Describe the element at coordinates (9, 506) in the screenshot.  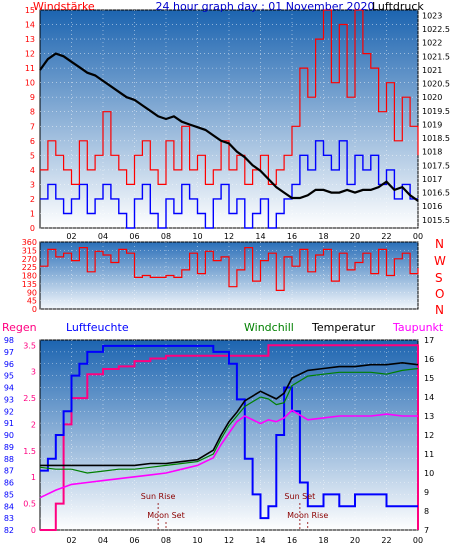
I see `humidity-ytick-2: 84` at that location.